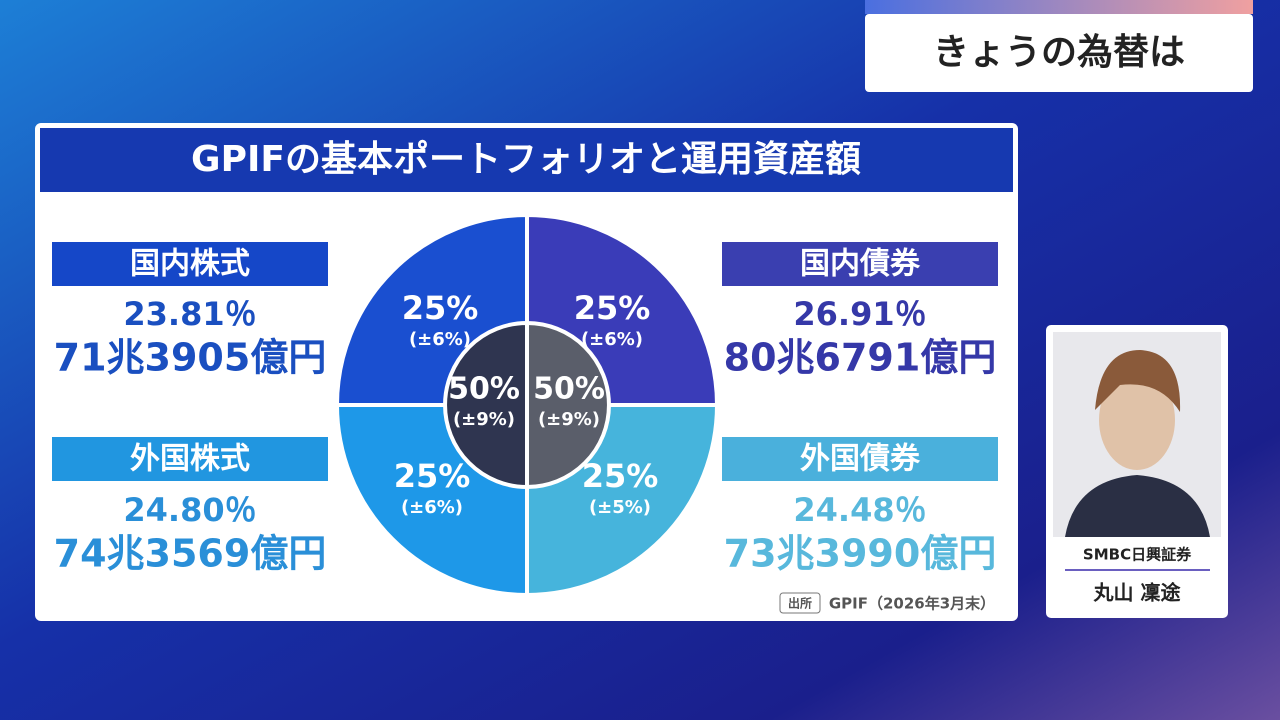 The height and width of the screenshot is (720, 1280). Describe the element at coordinates (1137, 593) in the screenshot. I see `presenter-name: 丸山 凜途` at that location.